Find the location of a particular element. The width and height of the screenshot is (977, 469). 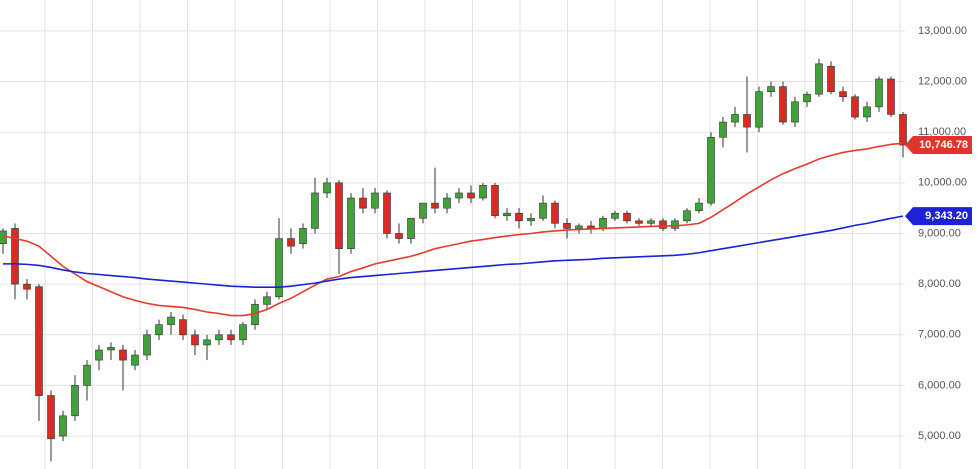

y-tick-label: 6,000.00 is located at coordinates (939, 385).